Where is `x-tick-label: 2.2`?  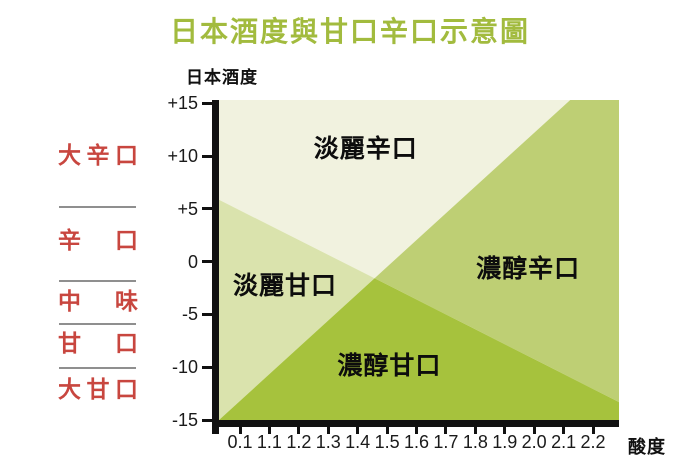 x-tick-label: 2.2 is located at coordinates (593, 442).